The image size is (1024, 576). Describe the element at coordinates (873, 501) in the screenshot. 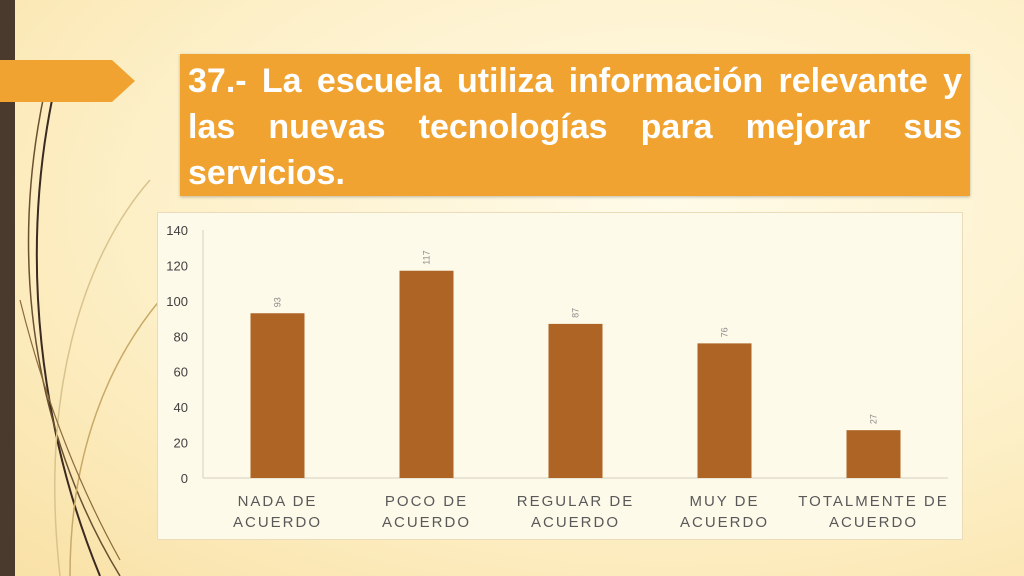

I see `x-category-label: TOTALMENTE DE` at that location.